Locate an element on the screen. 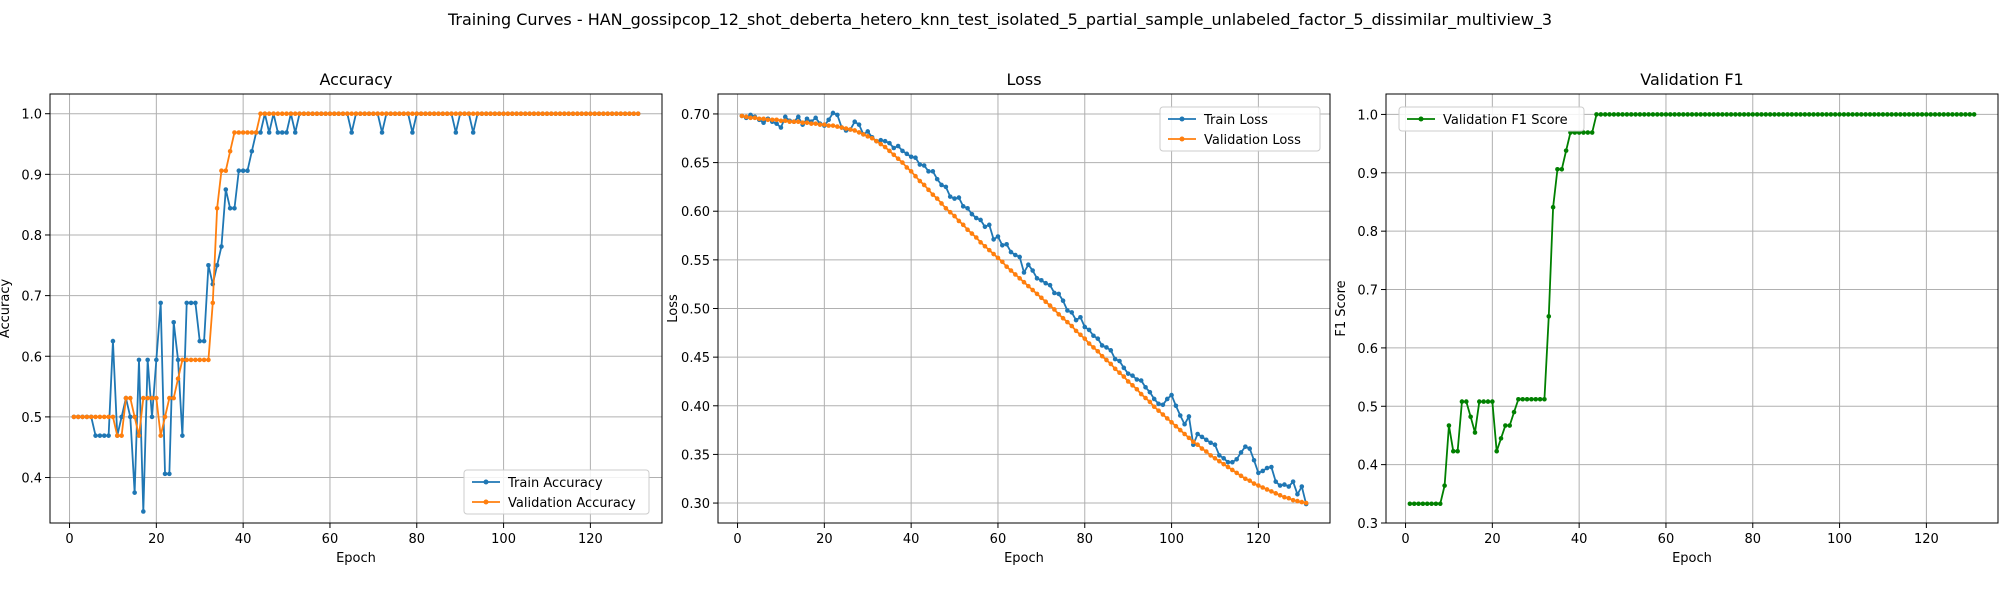 Image resolution: width=2000 pixels, height=600 pixels. y-tick-label: 0.6 is located at coordinates (31, 357).